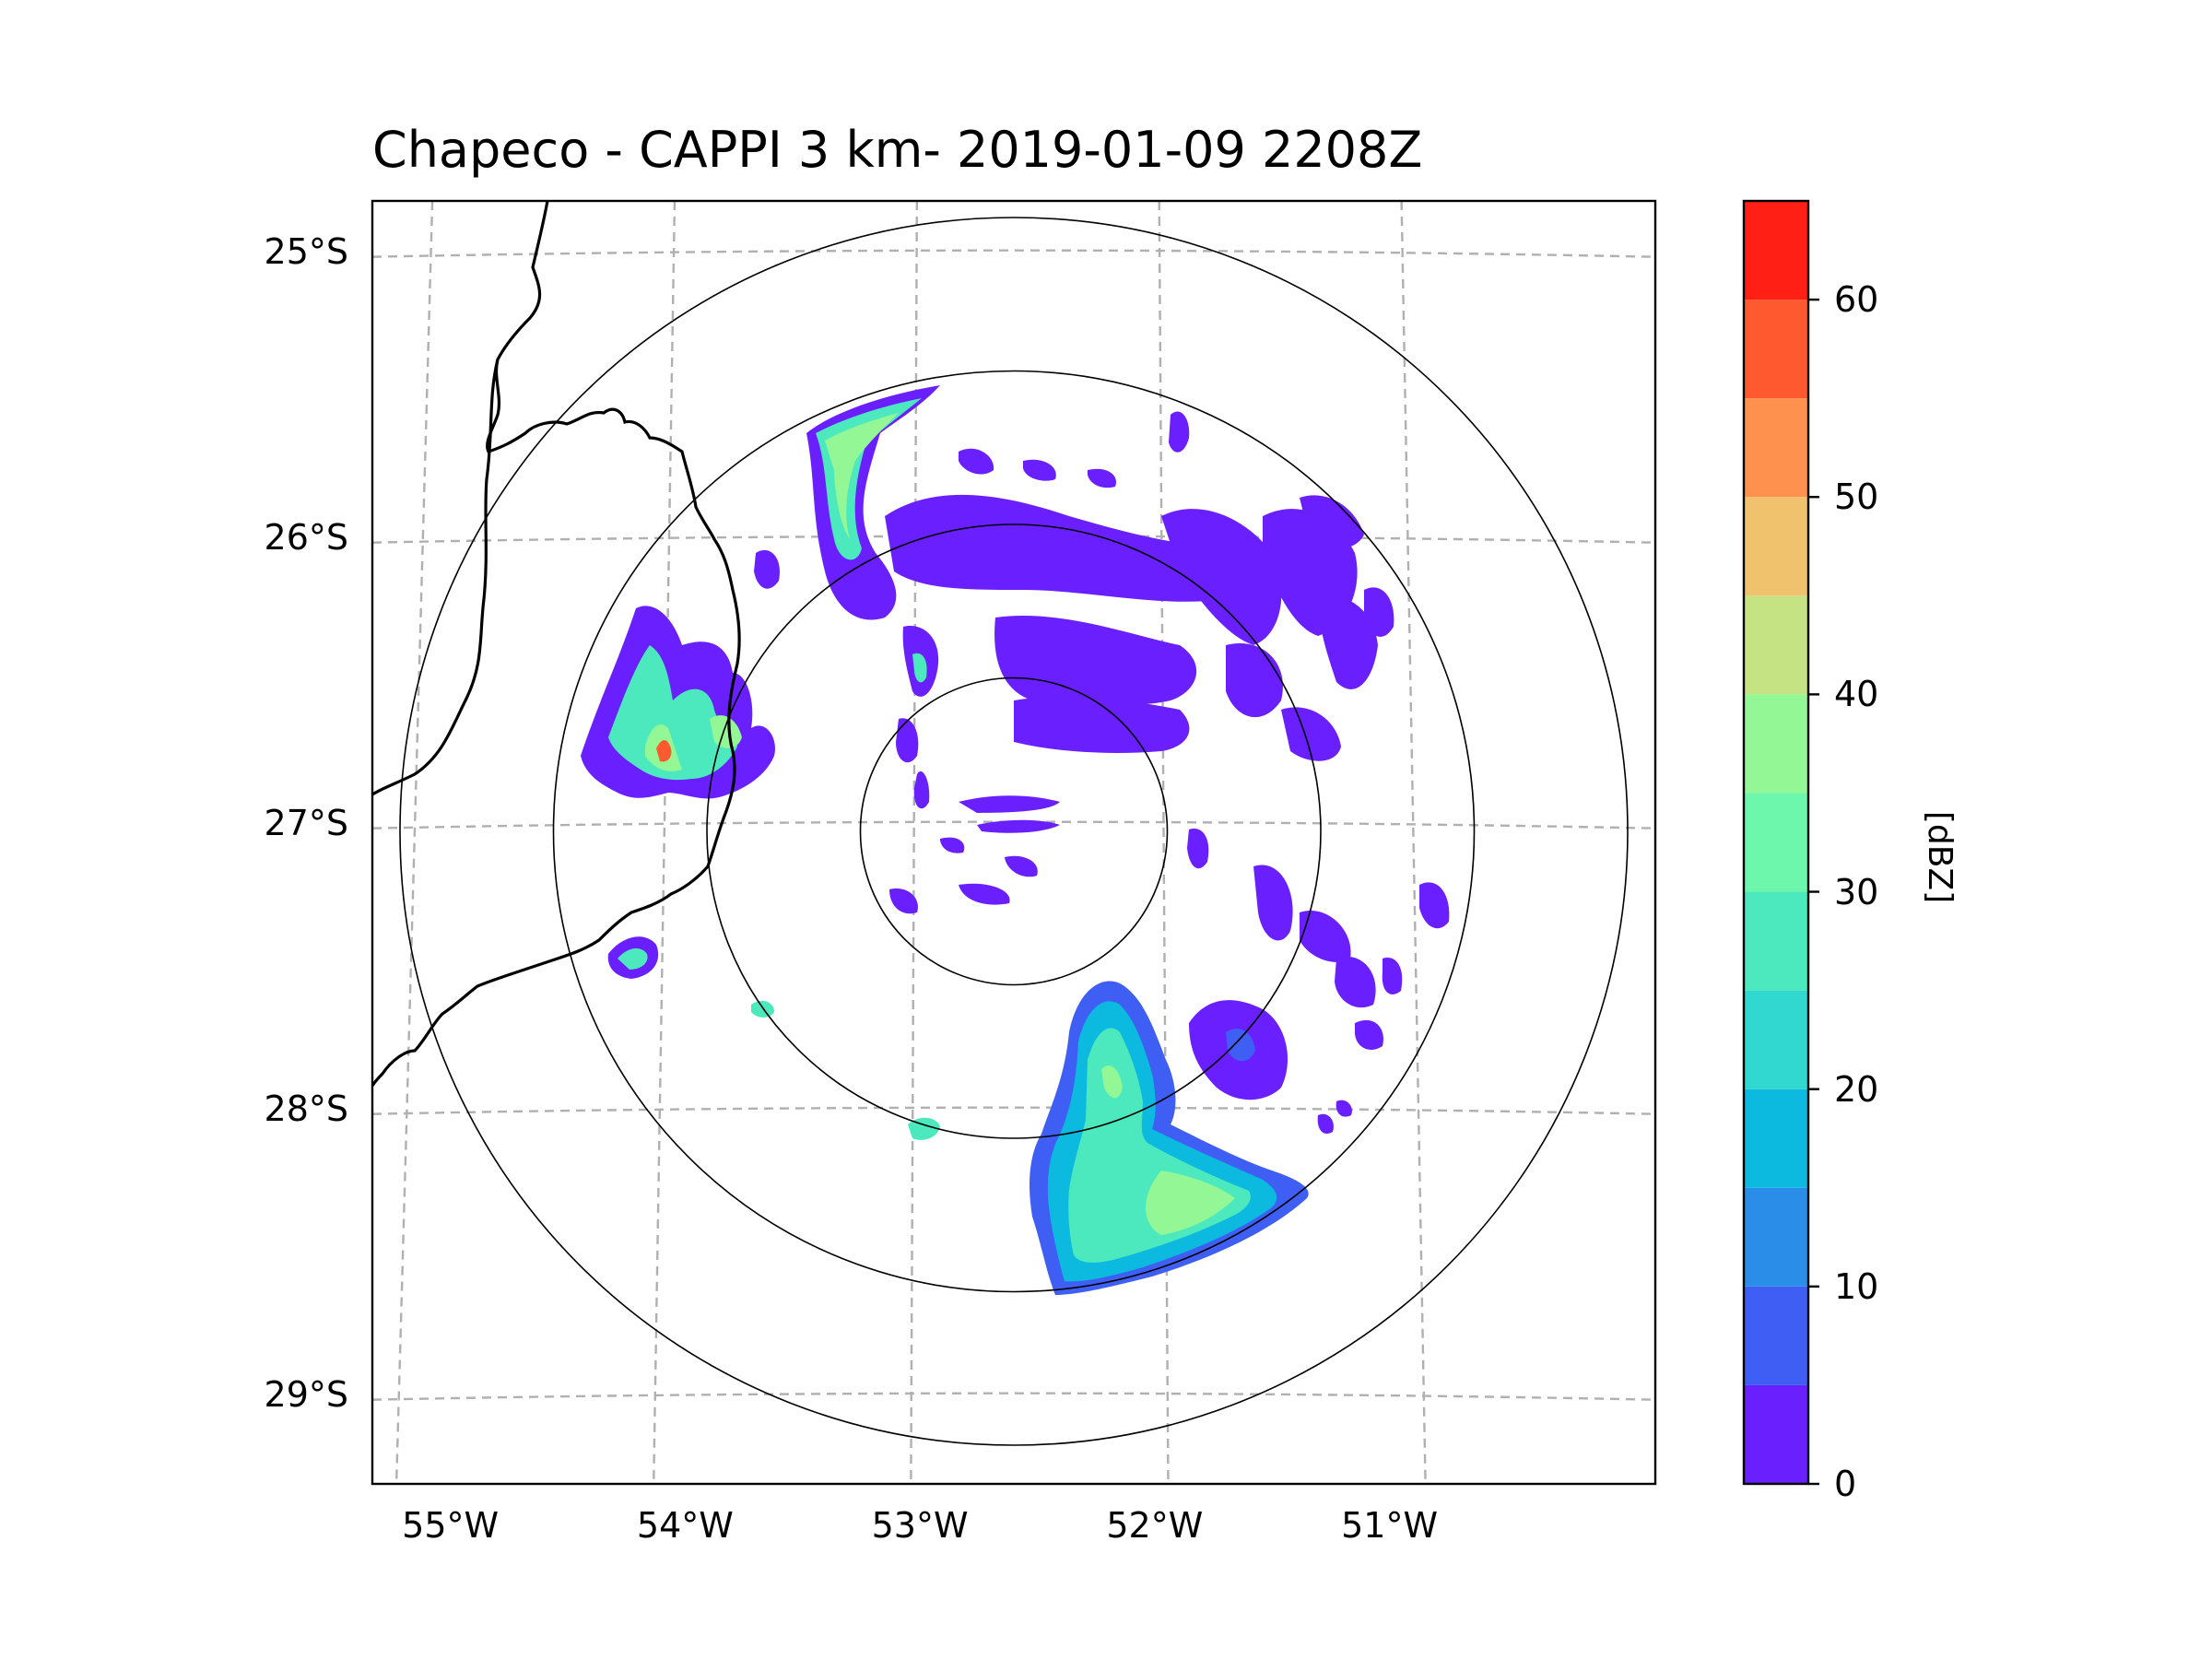 This screenshot has width=2212, height=1659. Describe the element at coordinates (451, 1525) in the screenshot. I see `lon-tick-label: 55°W` at that location.